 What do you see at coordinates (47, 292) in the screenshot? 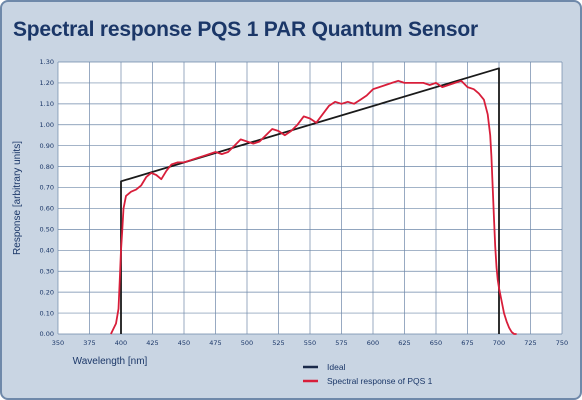
I see `y-tick-label: 0.20` at bounding box center [47, 292].